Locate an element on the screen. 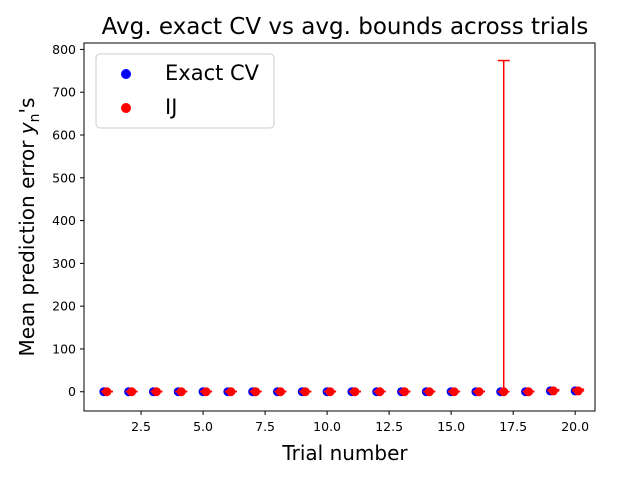  x-tick-label: 2.5 is located at coordinates (141, 426).